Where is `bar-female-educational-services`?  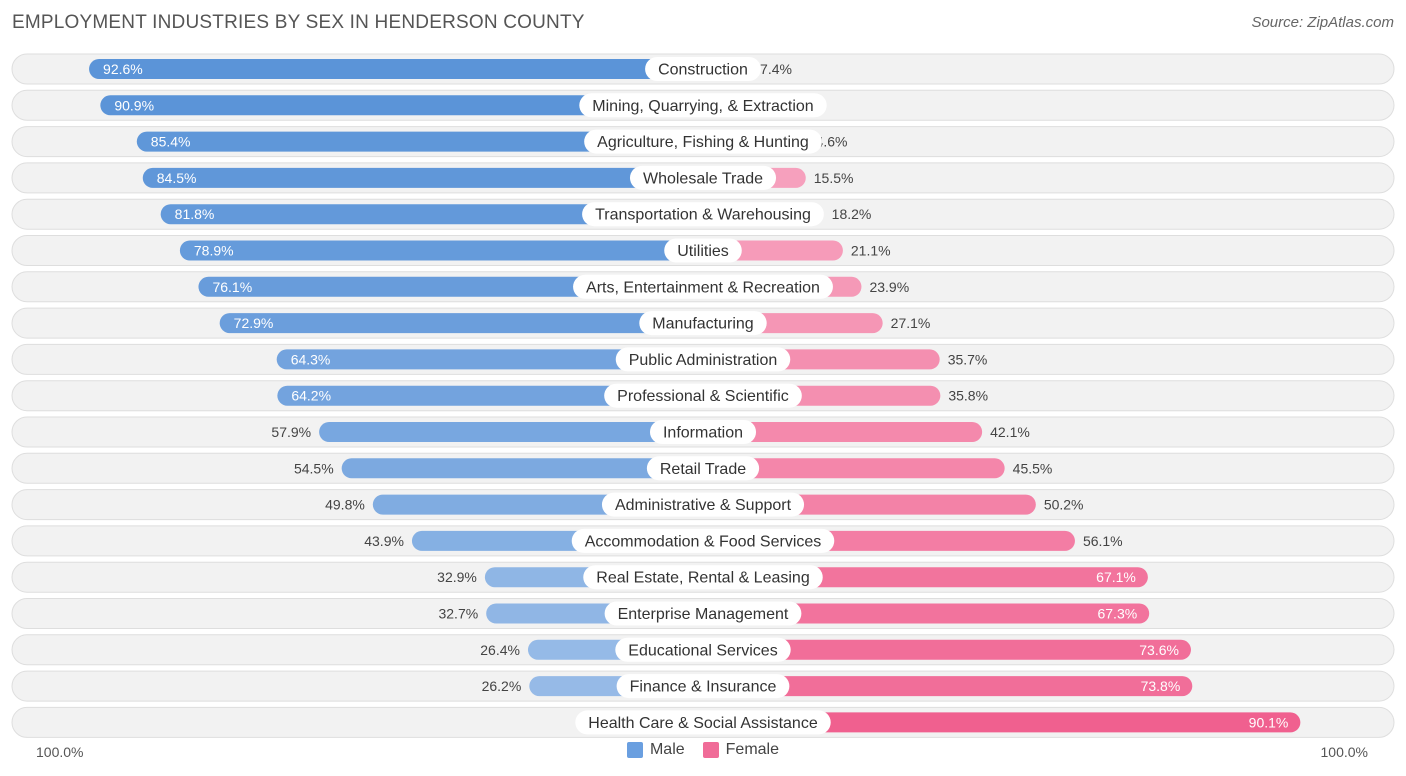
bar-female-educational-services is located at coordinates (942, 649).